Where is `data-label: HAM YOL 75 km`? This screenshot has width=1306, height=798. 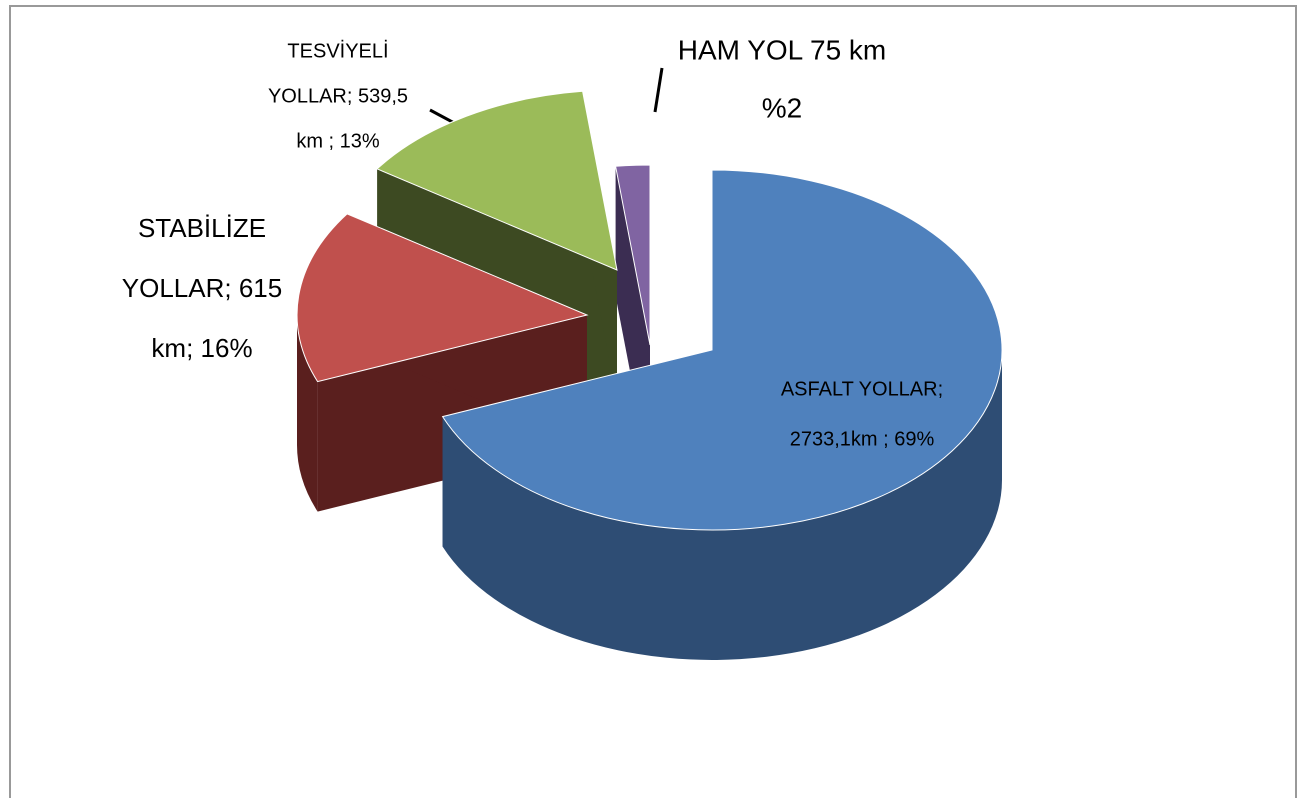 data-label: HAM YOL 75 km is located at coordinates (782, 49).